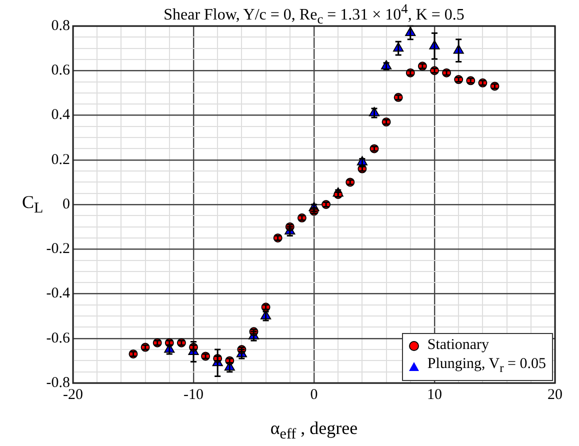 The height and width of the screenshot is (446, 579). Describe the element at coordinates (58, 249) in the screenshot. I see `y-tick-label: -0.2` at that location.